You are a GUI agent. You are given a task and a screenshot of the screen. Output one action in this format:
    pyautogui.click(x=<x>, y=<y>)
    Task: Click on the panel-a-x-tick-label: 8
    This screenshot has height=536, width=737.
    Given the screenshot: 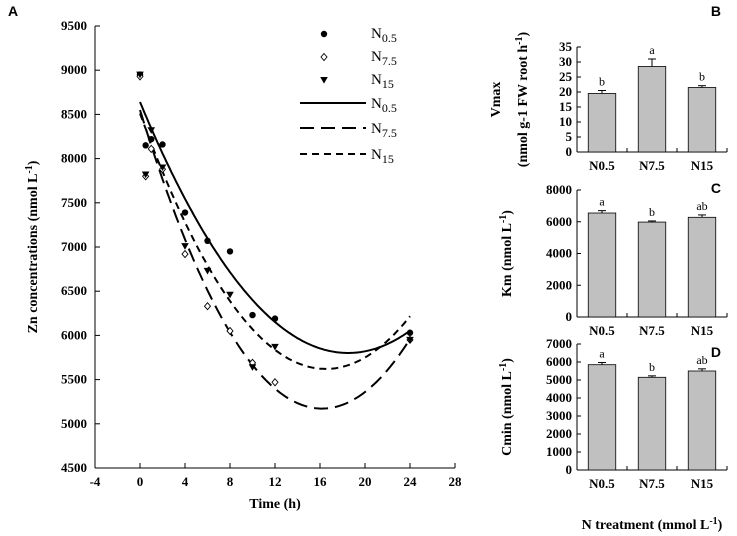 What is the action you would take?
    pyautogui.click(x=230, y=481)
    